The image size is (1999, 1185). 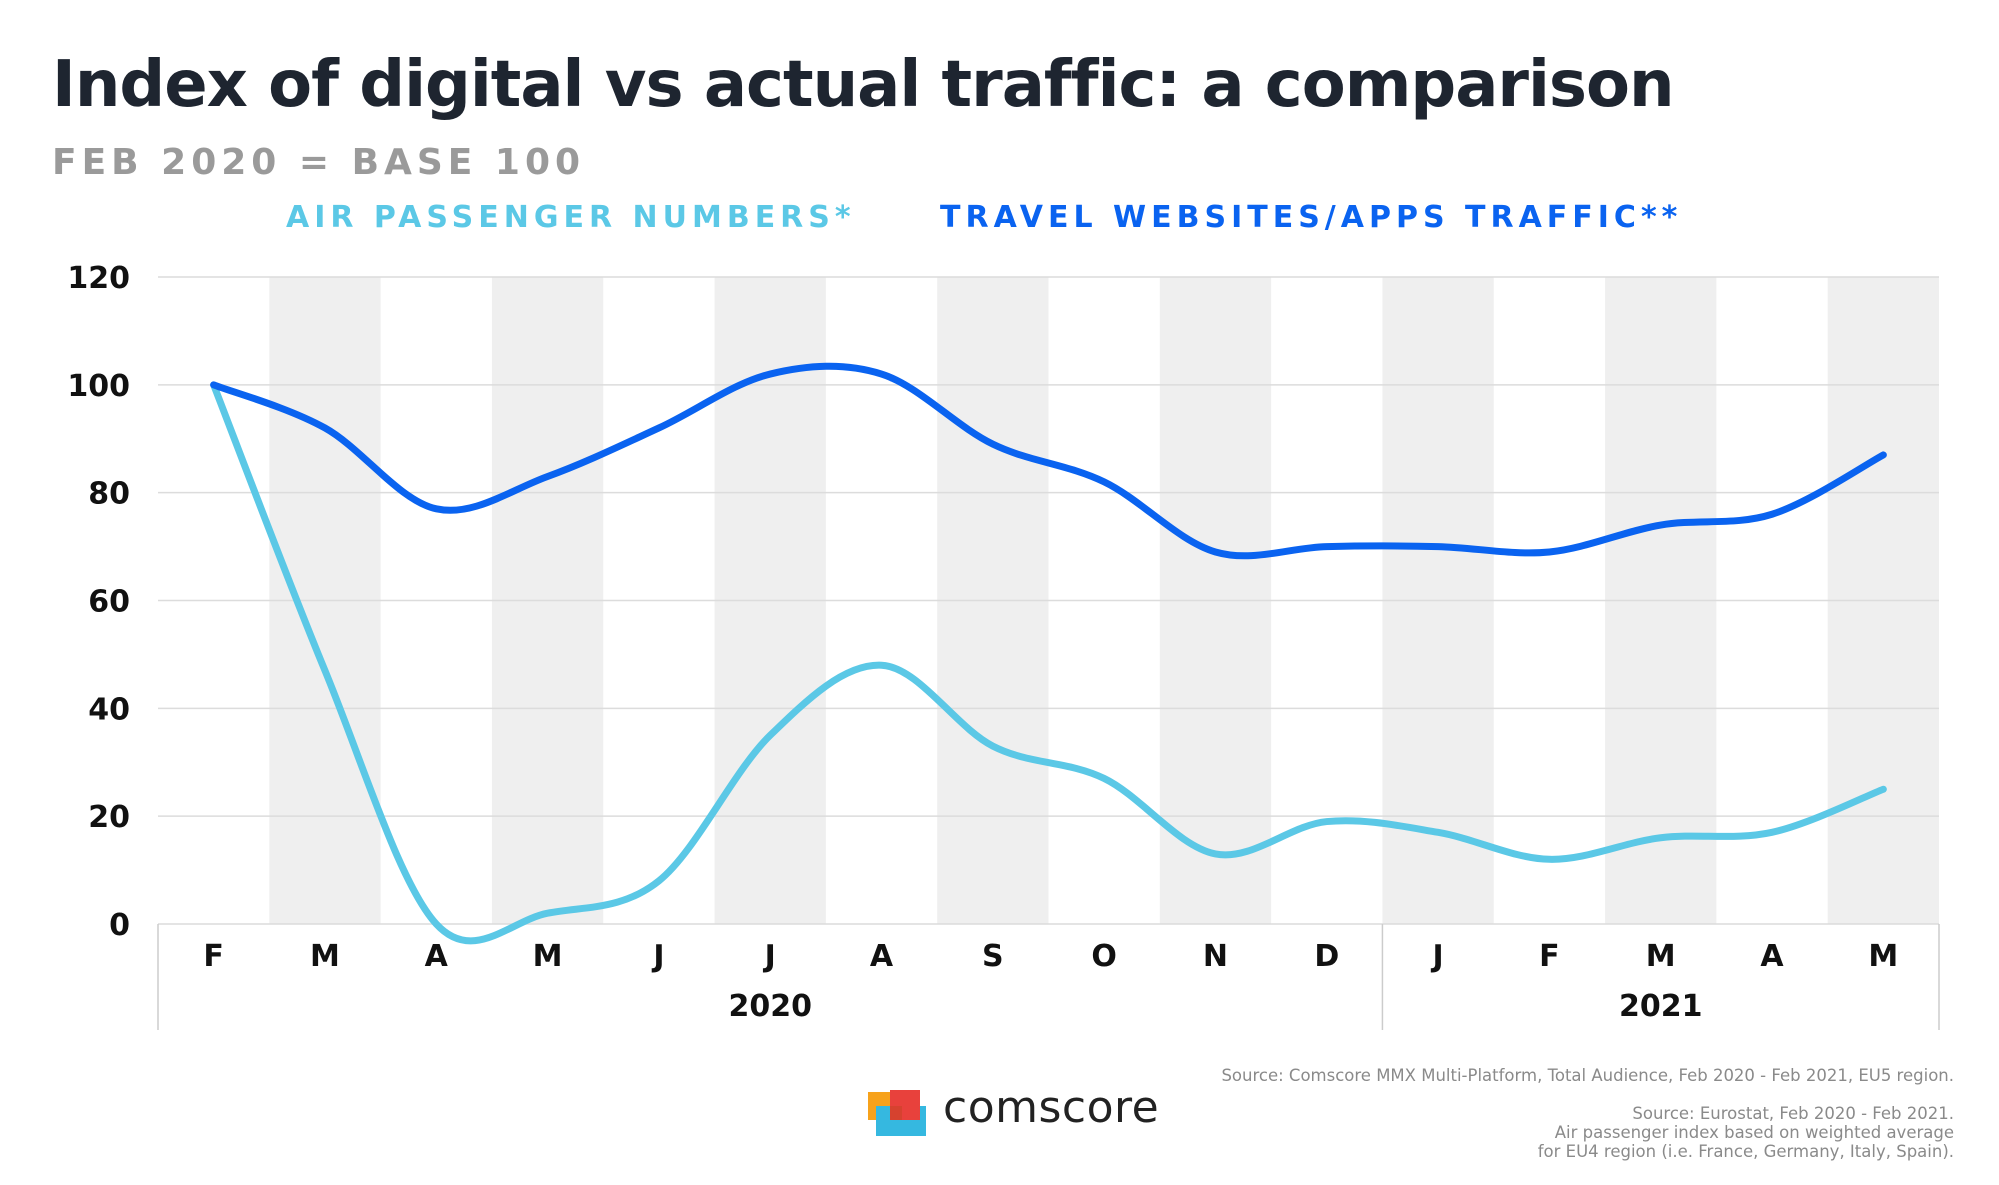 I want to click on year-label: 2021, so click(x=1661, y=1006).